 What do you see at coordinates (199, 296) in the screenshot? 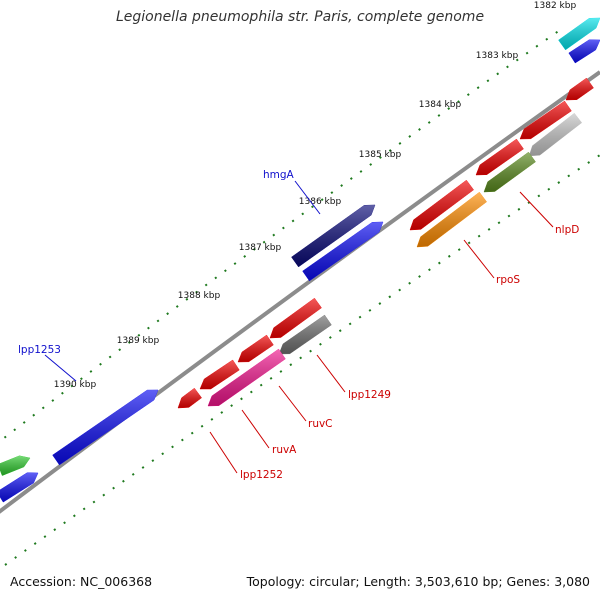
I see `scale-label: 1388 kbp` at bounding box center [199, 296].